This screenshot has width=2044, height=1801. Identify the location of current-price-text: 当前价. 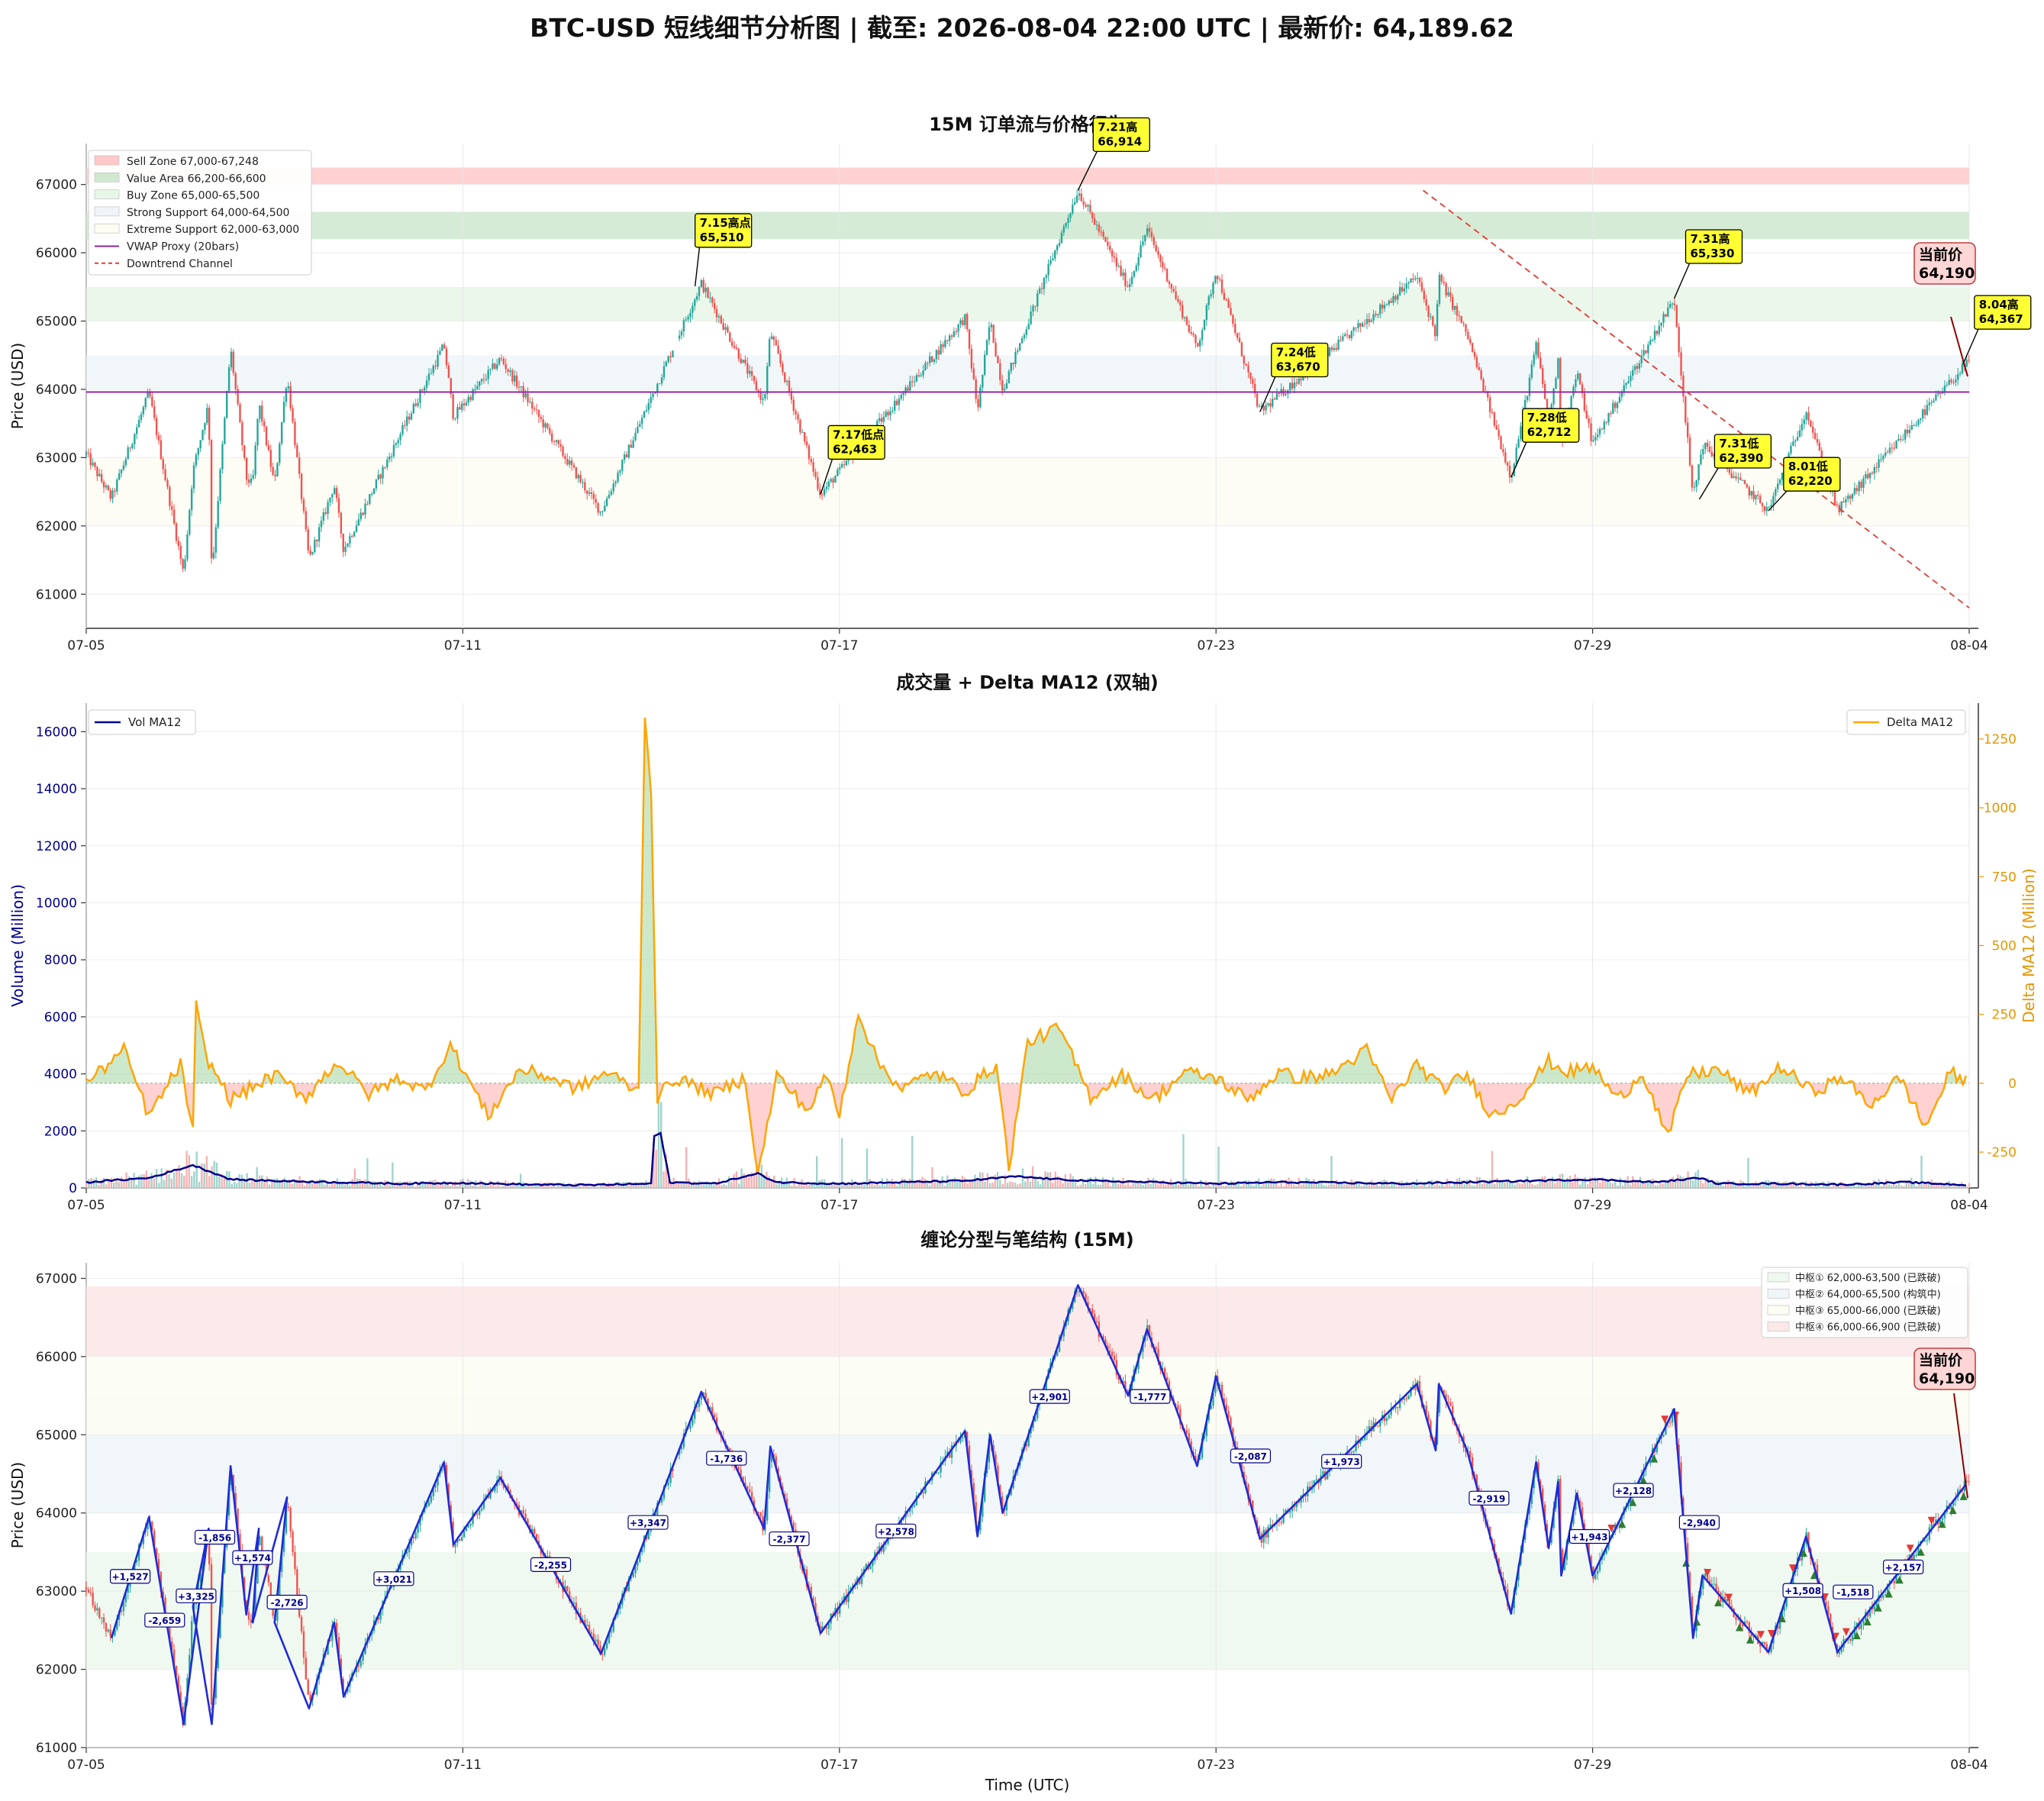
(1941, 254).